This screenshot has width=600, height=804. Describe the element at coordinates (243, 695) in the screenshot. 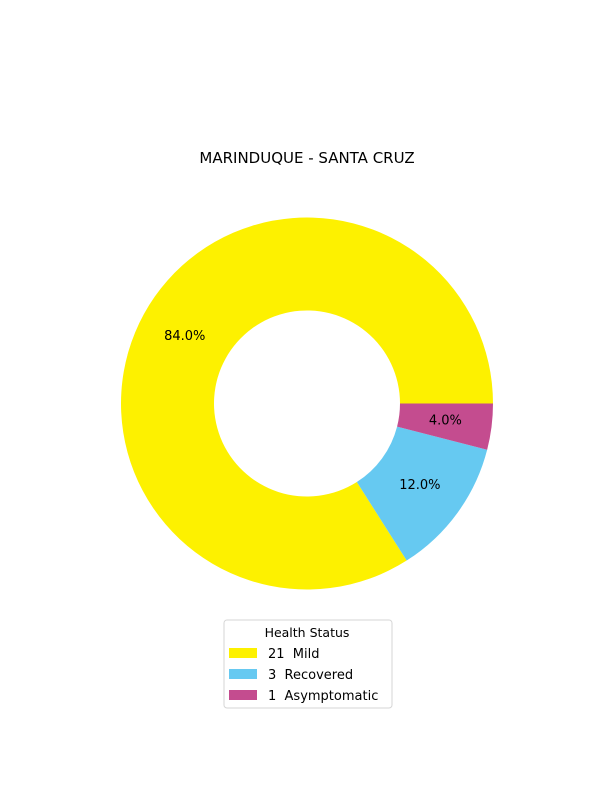

I see `legend-swatch-asymptomatic` at that location.